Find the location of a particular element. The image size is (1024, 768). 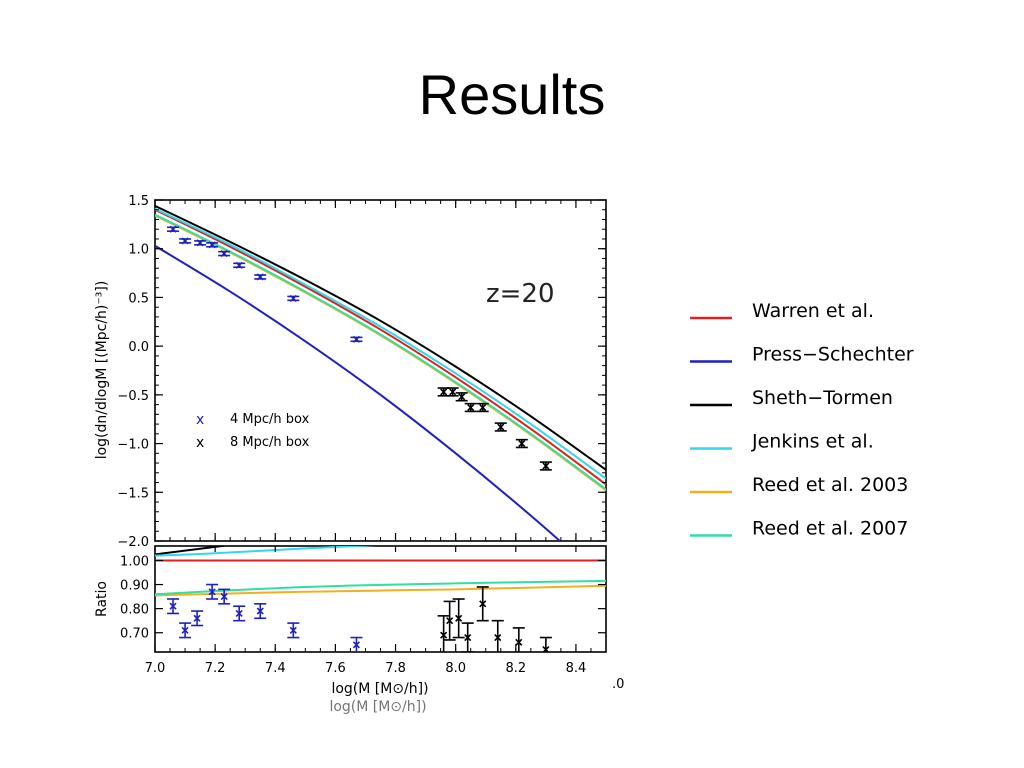

legend-item-press-schechter: Press−Schechter is located at coordinates (802, 355).